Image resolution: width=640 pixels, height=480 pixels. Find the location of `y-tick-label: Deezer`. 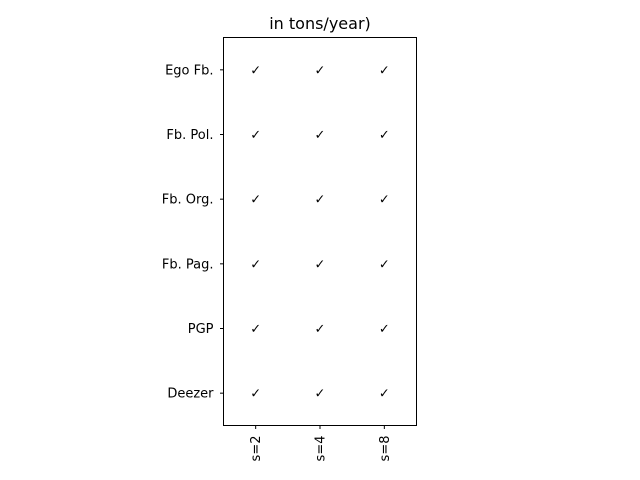

y-tick-label: Deezer is located at coordinates (190, 394).